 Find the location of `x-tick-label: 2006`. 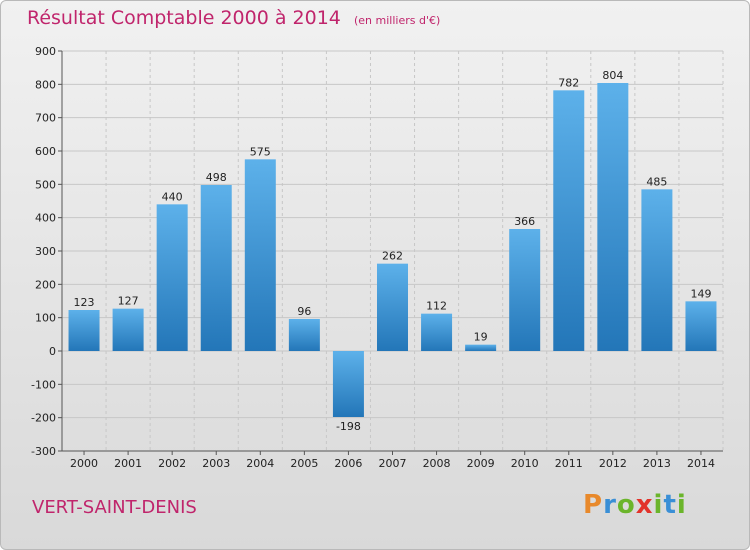

x-tick-label: 2006 is located at coordinates (348, 463).